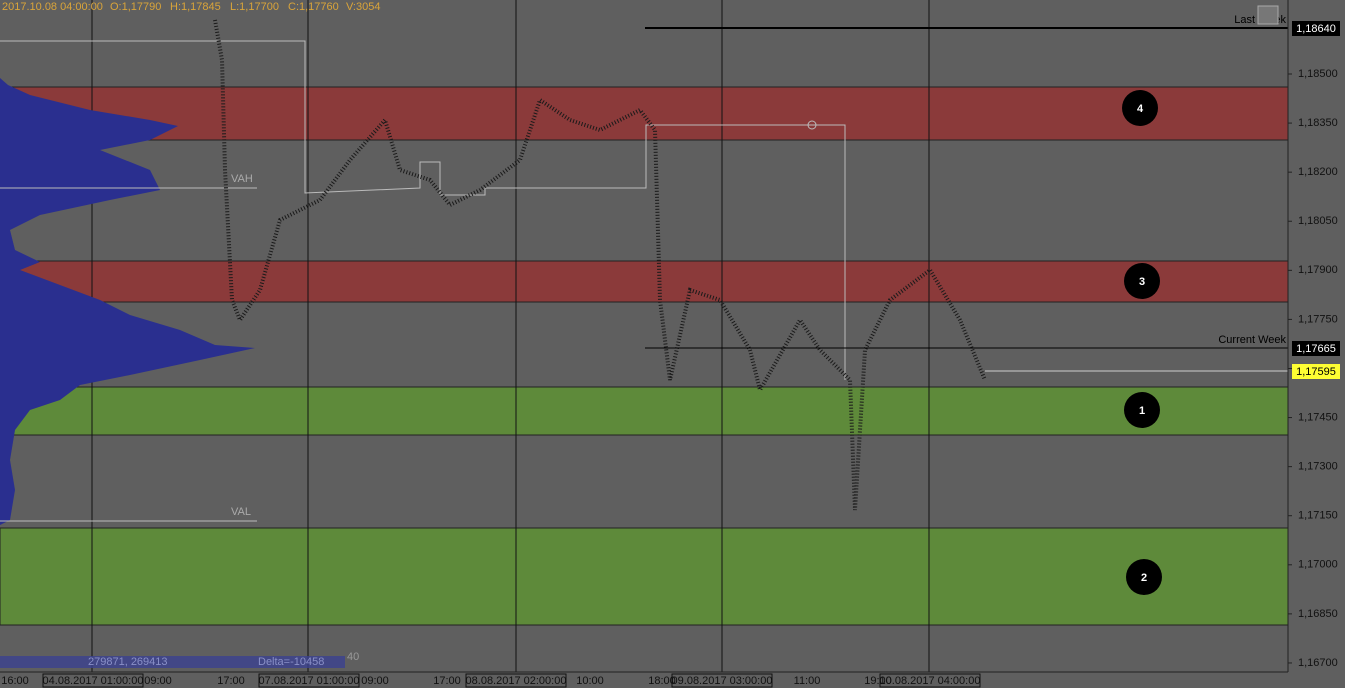 The image size is (1345, 688). I want to click on price-label: 1,17450, so click(1318, 417).